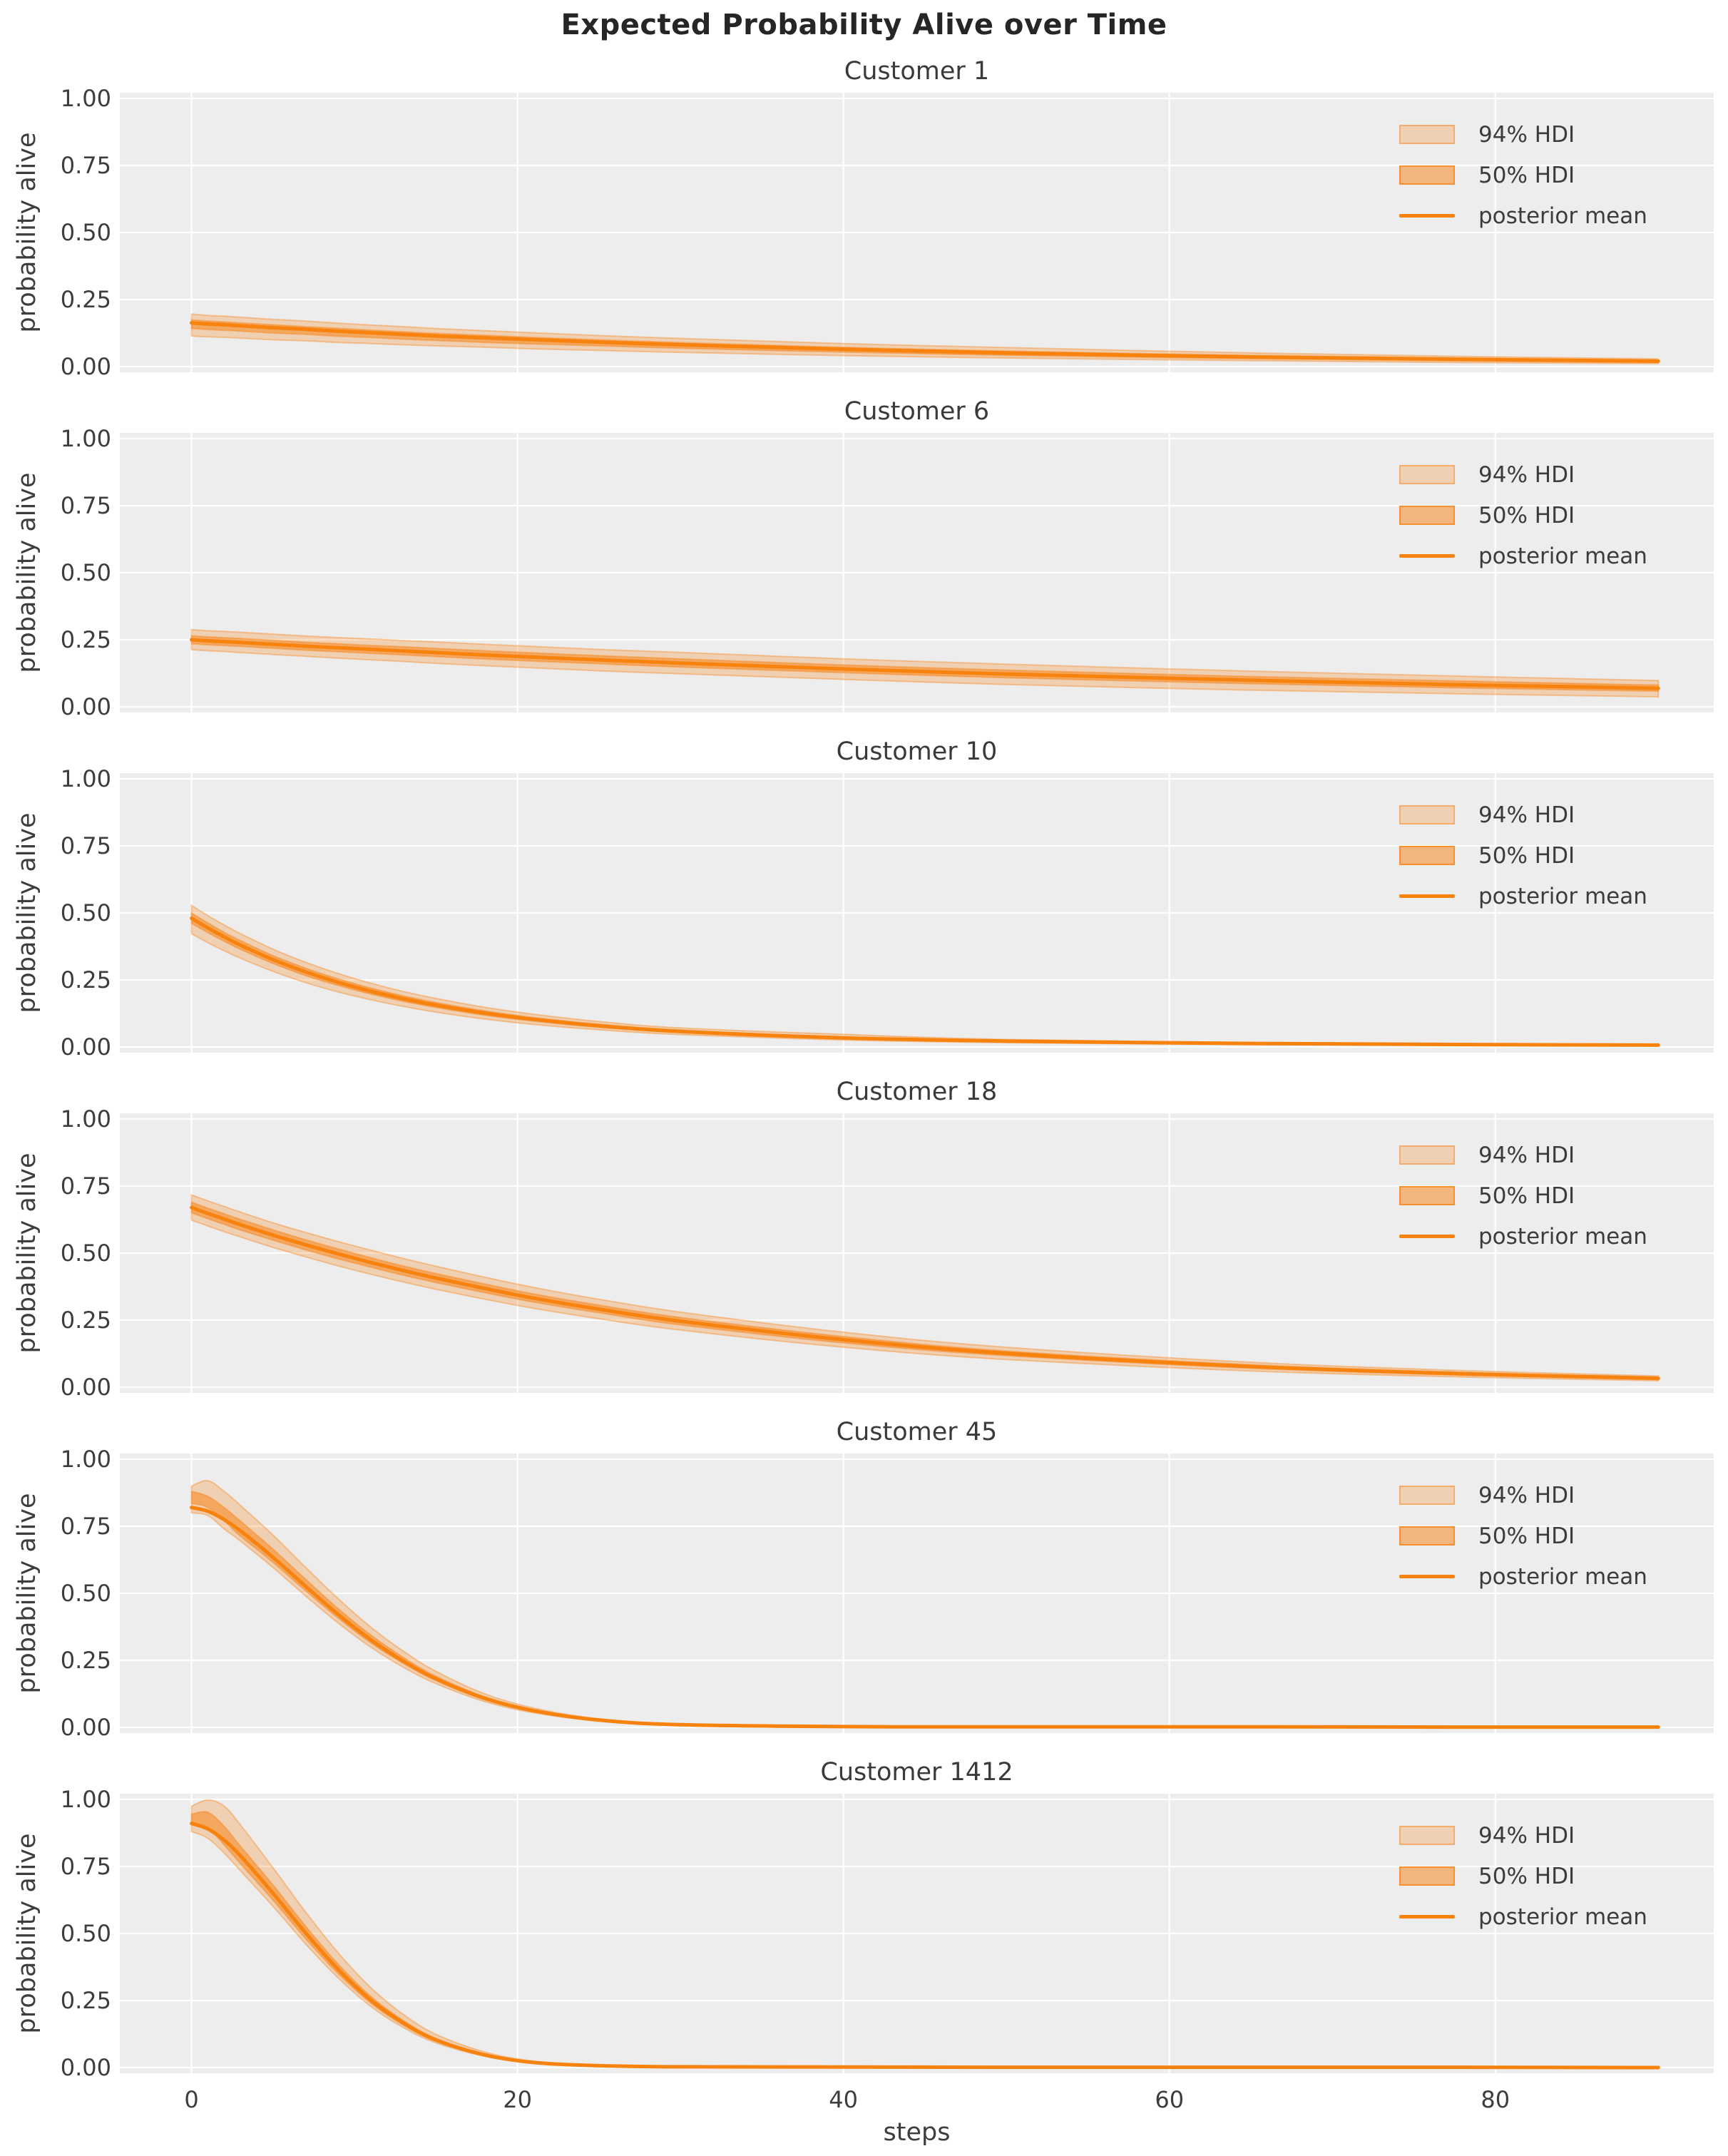 This screenshot has height=2156, width=1728. Describe the element at coordinates (844, 2099) in the screenshot. I see `x-tick-label: 40` at that location.